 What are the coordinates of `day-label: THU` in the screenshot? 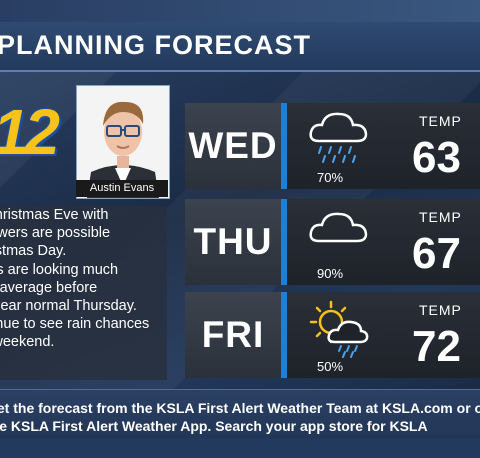 It's located at (233, 242).